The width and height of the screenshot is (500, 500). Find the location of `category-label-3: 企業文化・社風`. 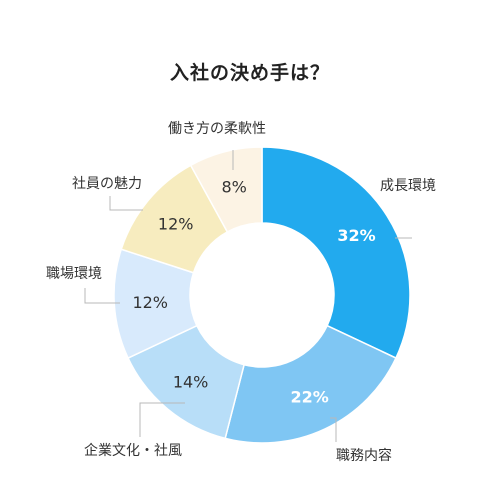

category-label-3: 企業文化・社風 is located at coordinates (133, 450).